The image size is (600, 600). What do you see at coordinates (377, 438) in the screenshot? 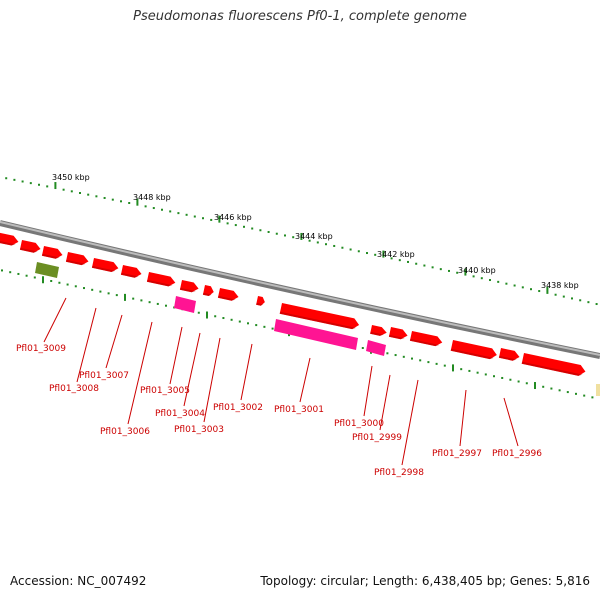
I see `gene-label-pfl01-2999: Pfl01_2999` at bounding box center [377, 438].